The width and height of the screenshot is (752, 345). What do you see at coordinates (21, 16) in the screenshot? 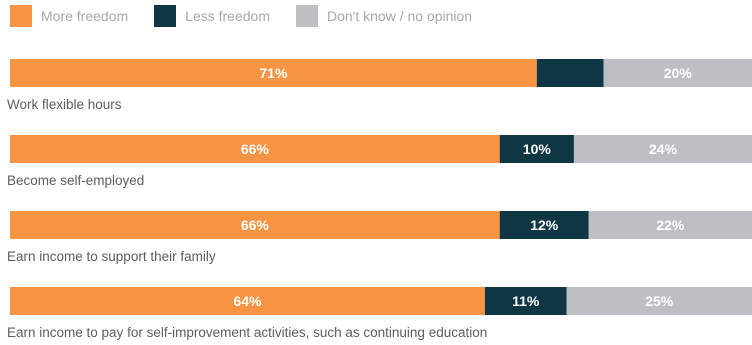
I see `legend-swatch-more-freedom` at bounding box center [21, 16].